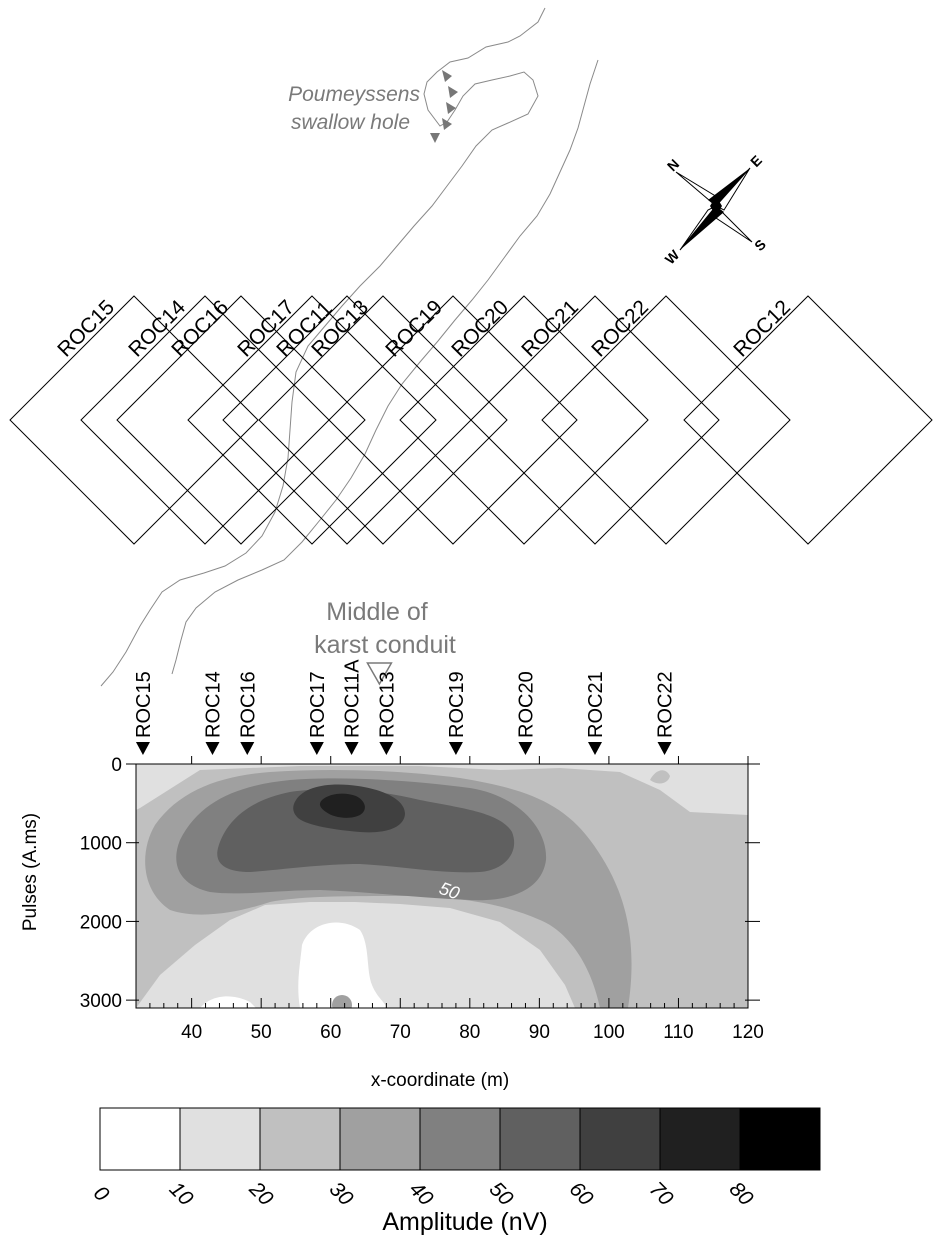 The height and width of the screenshot is (1245, 934). Describe the element at coordinates (350, 122) in the screenshot. I see `swallow-hole-label-line2: swallow hole` at that location.